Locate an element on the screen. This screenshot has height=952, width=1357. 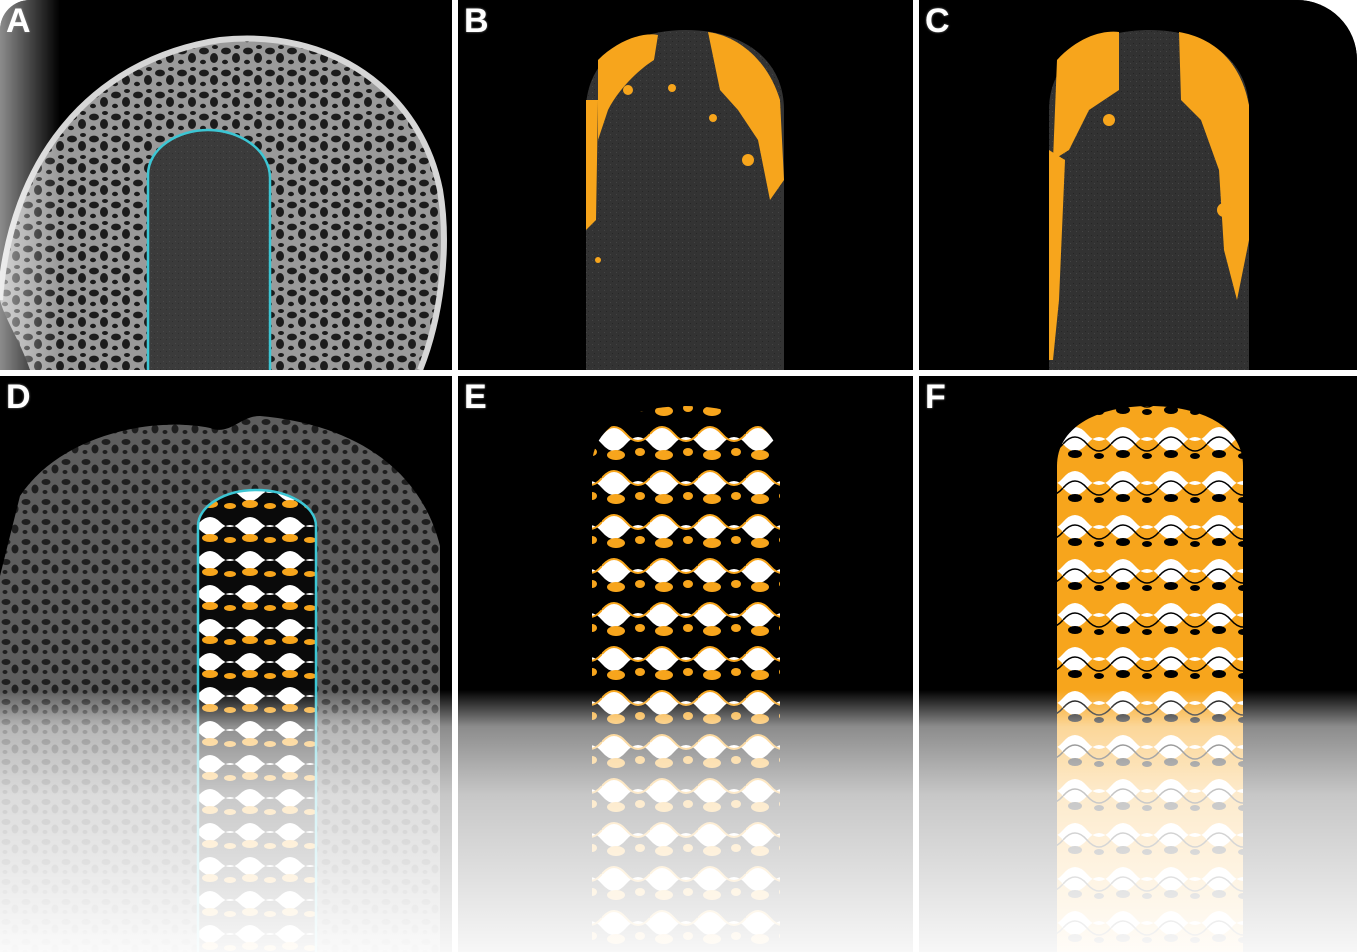
divider-horizontal is located at coordinates (678, 373).